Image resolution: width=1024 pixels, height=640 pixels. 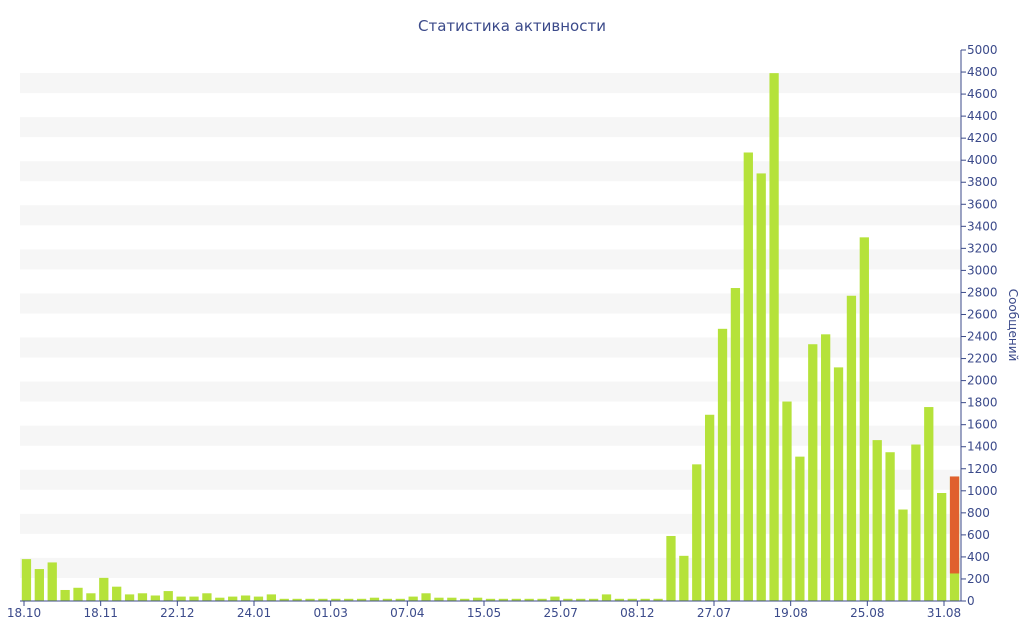 I want to click on y-tick-label: 0, so click(x=971, y=601).